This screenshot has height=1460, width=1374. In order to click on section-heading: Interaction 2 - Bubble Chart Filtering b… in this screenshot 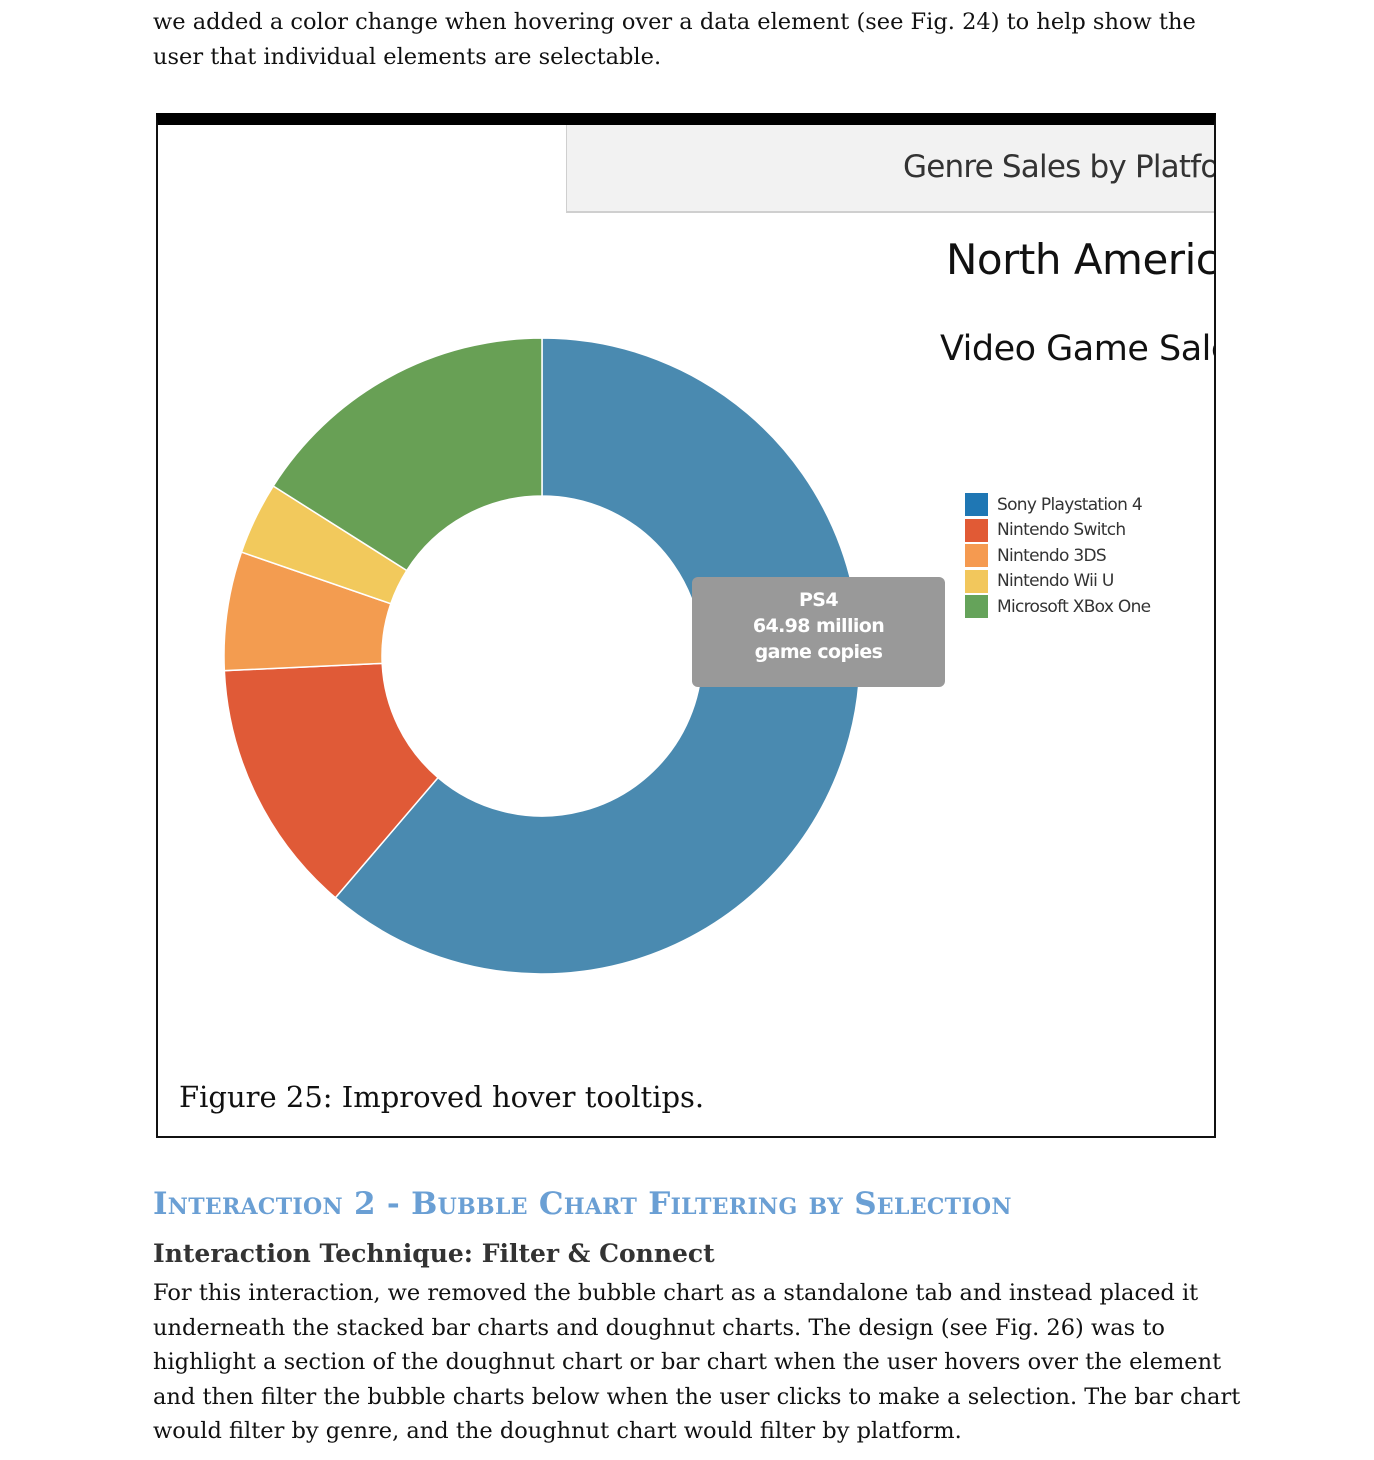, I will do `click(582, 1204)`.